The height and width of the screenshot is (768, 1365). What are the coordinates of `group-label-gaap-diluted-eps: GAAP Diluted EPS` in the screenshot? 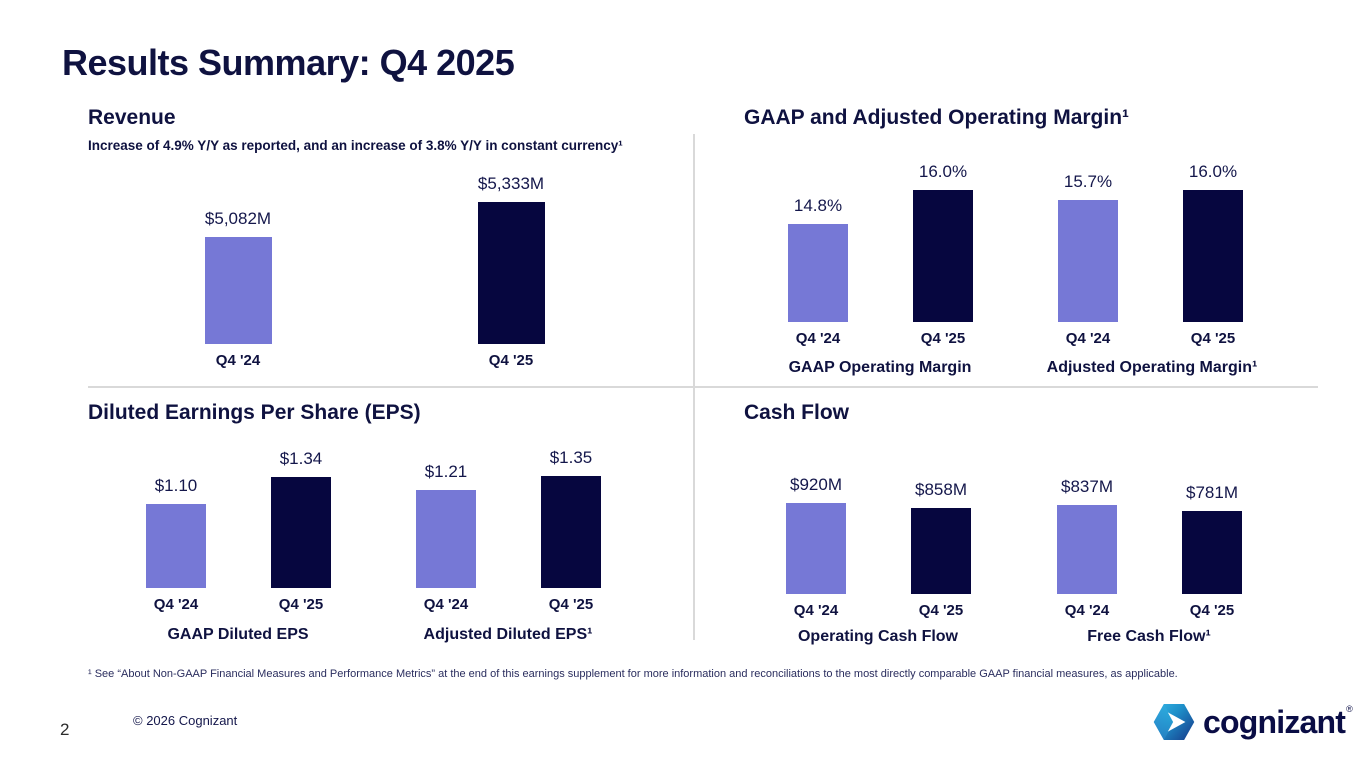 It's located at (238, 634).